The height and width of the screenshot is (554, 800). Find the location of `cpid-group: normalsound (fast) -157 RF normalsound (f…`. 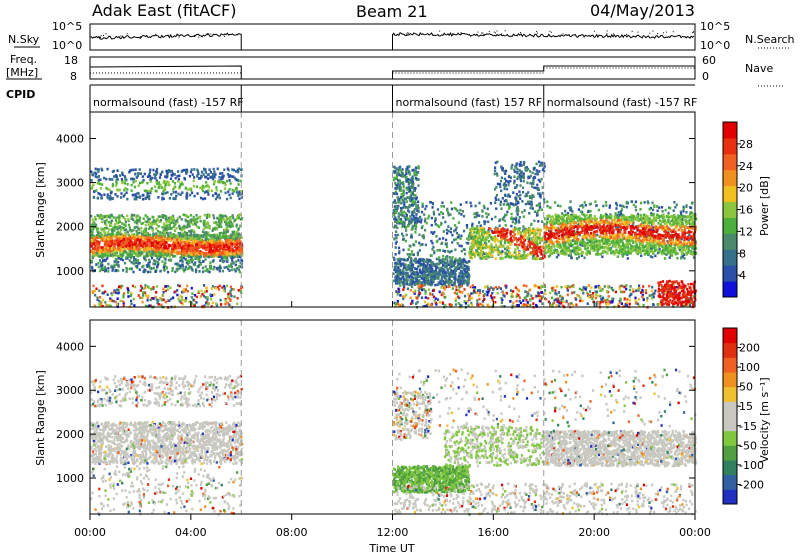

cpid-group: normalsound (fast) -157 RF normalsound (f… is located at coordinates (393, 98).